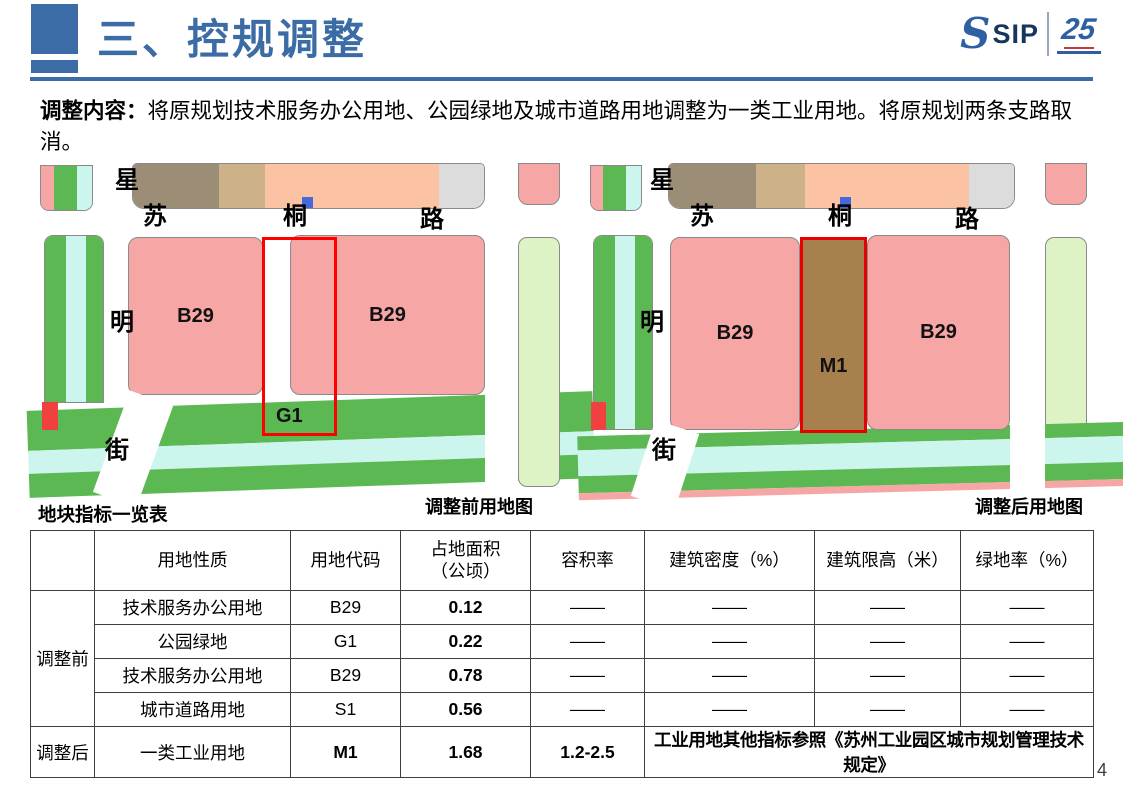  I want to click on table-row: 技术服务办公用地 B29 0.78 —— —— —— ——, so click(562, 675).